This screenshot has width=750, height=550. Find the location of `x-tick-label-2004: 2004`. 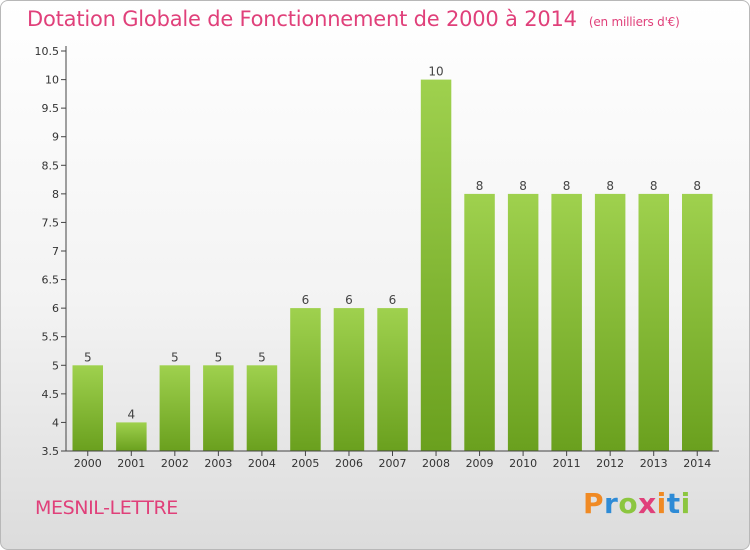

x-tick-label-2004: 2004 is located at coordinates (262, 463).